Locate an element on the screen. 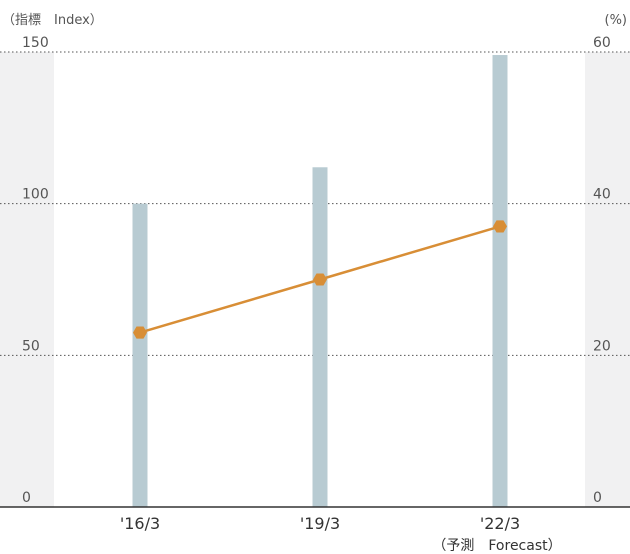  category-label: '22/3 is located at coordinates (500, 523).